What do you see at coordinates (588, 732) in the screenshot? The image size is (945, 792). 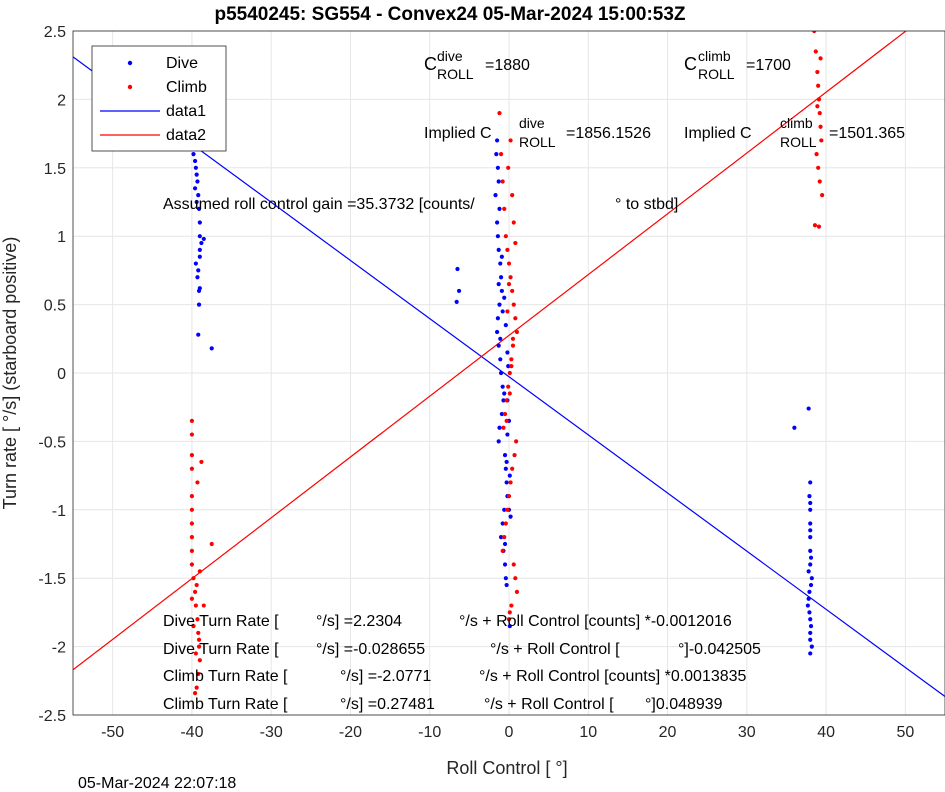 I see `x-tick-label: 10` at bounding box center [588, 732].